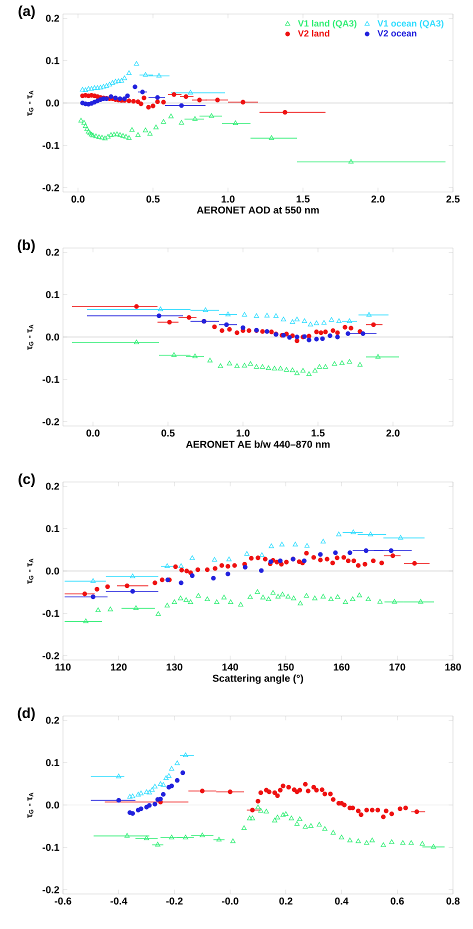 The image size is (473, 929). Describe the element at coordinates (174, 667) in the screenshot. I see `x-tick-label: 130` at that location.